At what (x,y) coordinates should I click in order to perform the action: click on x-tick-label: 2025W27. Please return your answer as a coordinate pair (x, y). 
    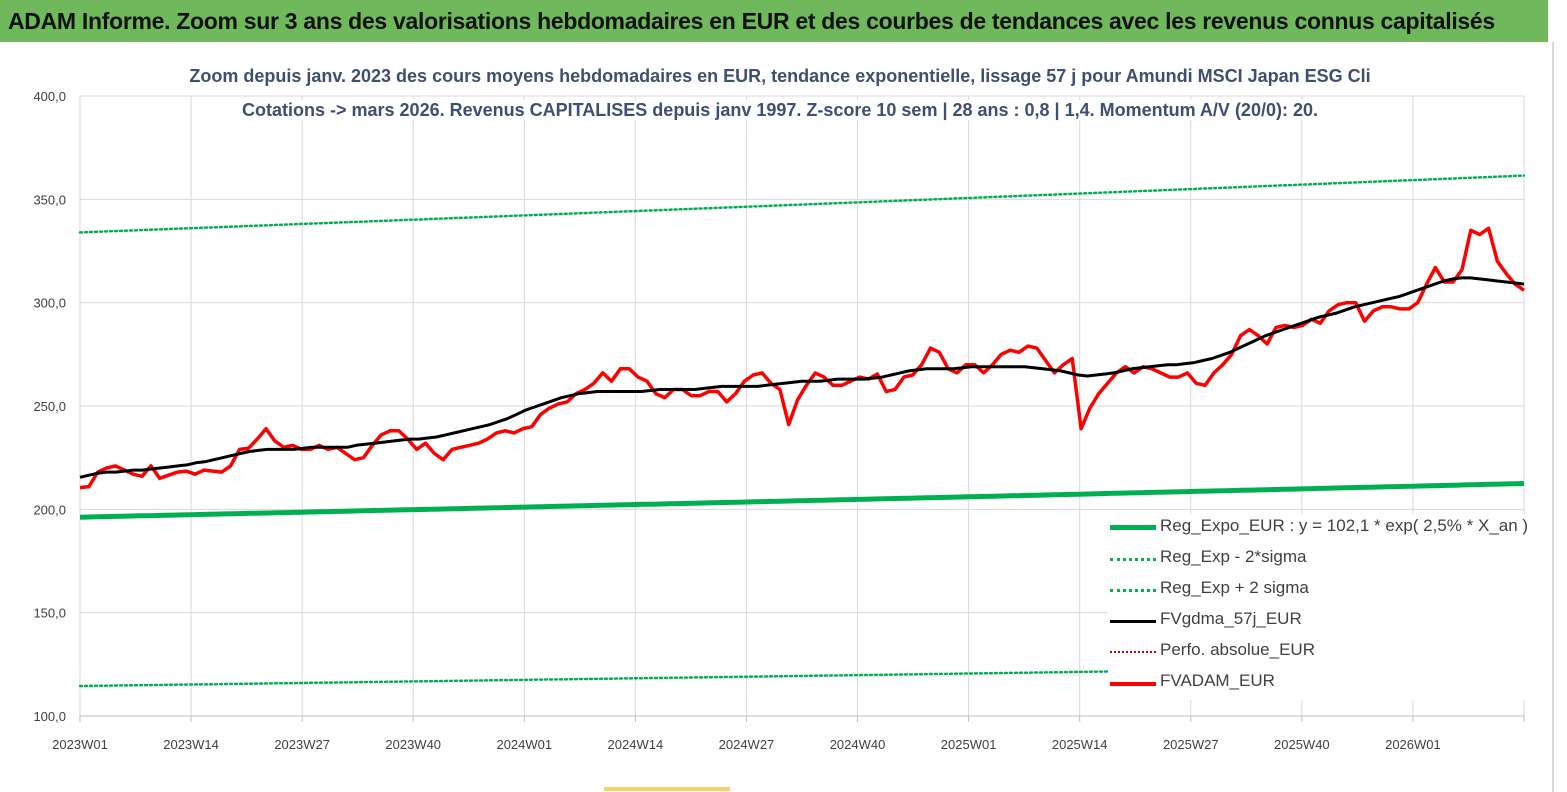
    Looking at the image, I should click on (1191, 744).